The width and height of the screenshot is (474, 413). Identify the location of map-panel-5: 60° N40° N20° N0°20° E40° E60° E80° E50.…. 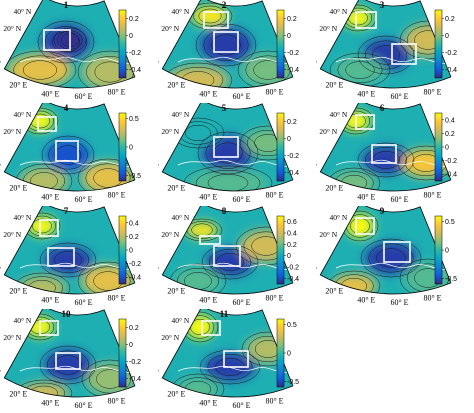
(237, 154).